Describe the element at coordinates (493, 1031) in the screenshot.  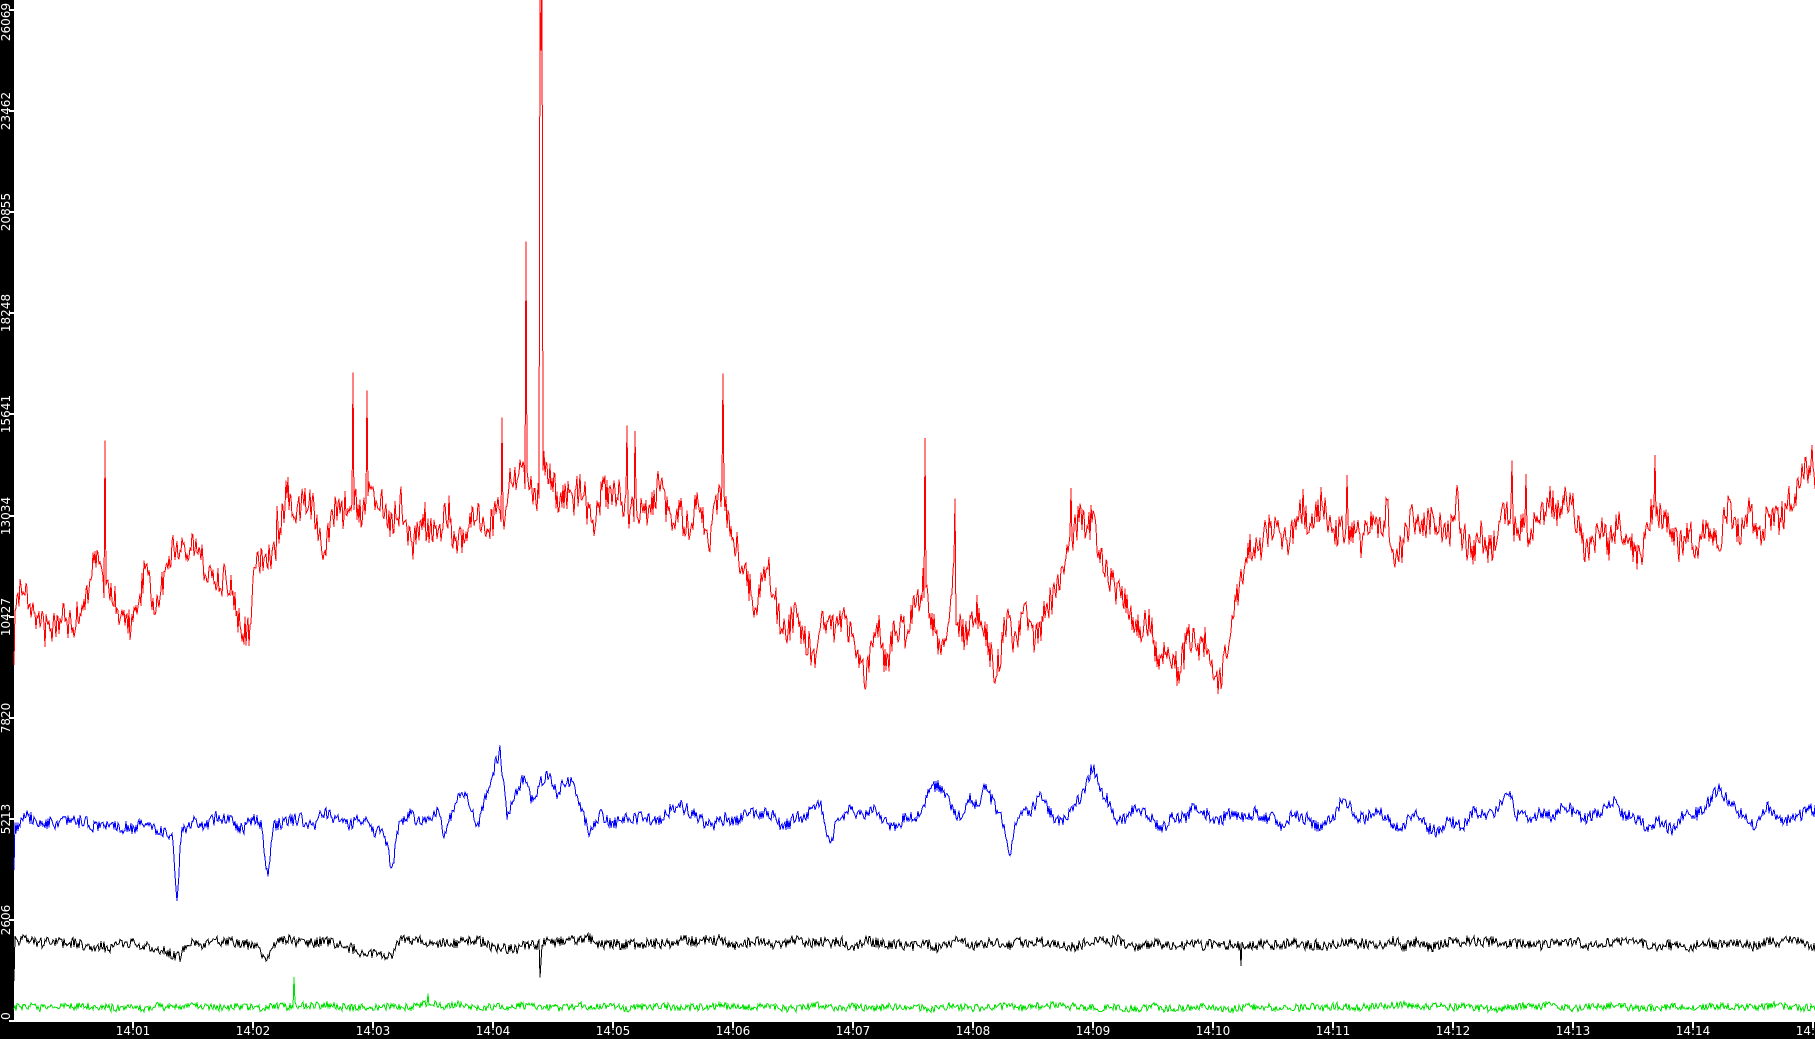
I see `x-tick-label: 14:04` at that location.